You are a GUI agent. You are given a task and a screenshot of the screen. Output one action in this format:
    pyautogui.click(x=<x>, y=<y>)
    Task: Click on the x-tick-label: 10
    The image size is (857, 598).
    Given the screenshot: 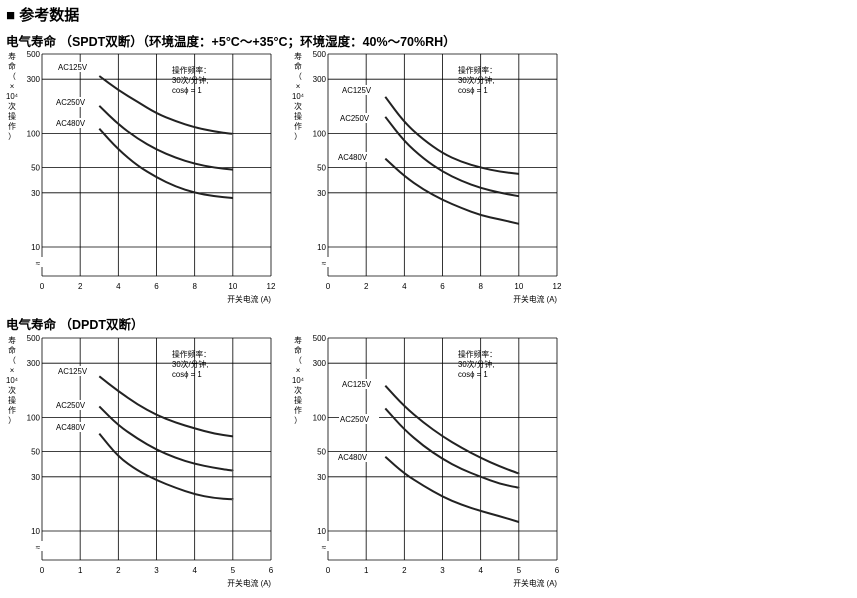 What is the action you would take?
    pyautogui.click(x=518, y=286)
    